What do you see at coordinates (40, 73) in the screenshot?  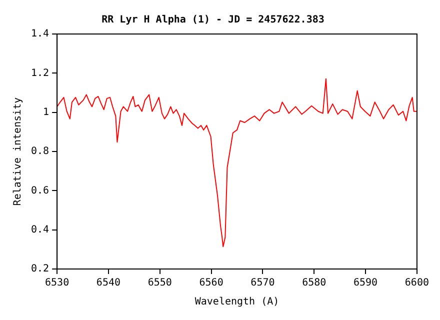 I see `y-tick-label: 1.2` at bounding box center [40, 73].